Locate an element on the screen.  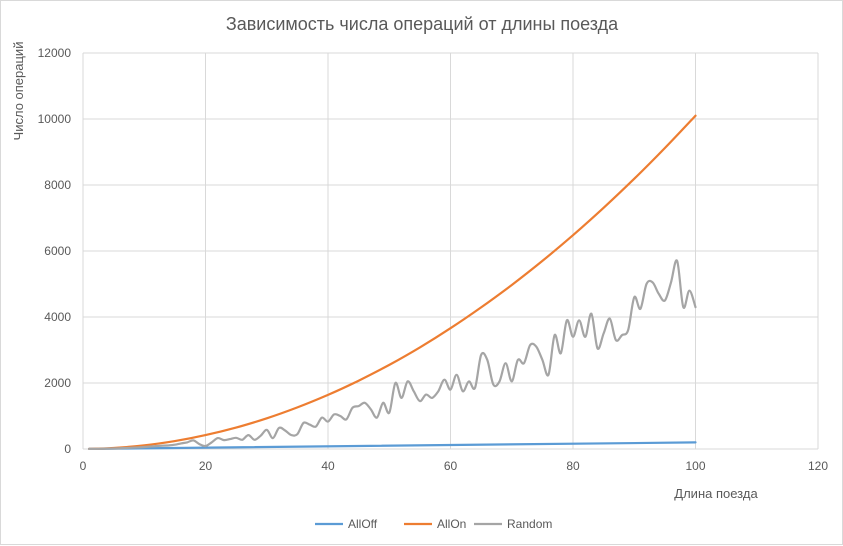
y-tick-label: 8000 is located at coordinates (57, 185).